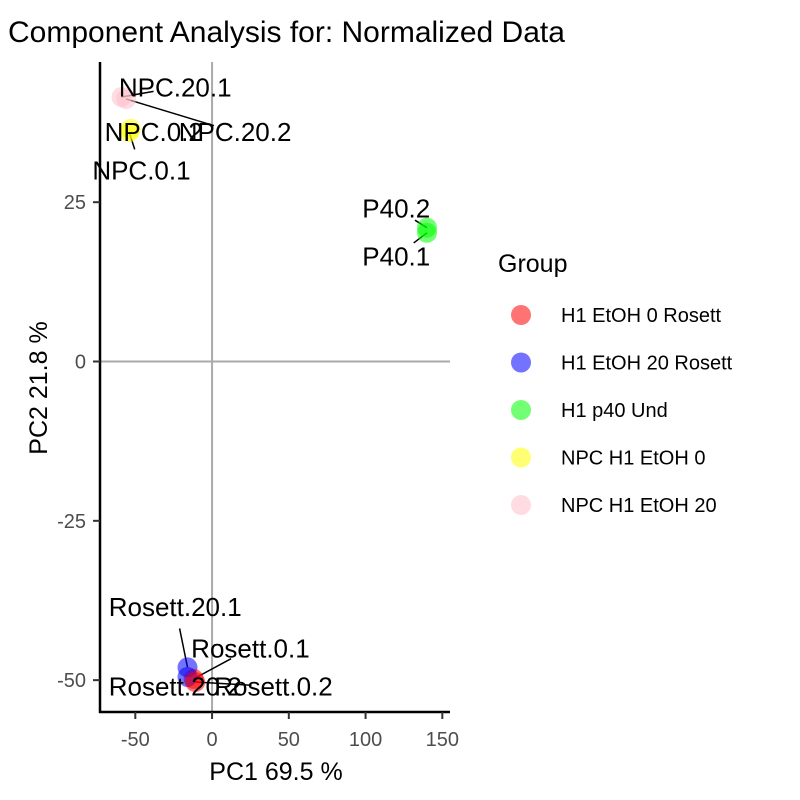 Image resolution: width=800 pixels, height=800 pixels. What do you see at coordinates (175, 87) in the screenshot?
I see `point-label: NPC.20.1` at bounding box center [175, 87].